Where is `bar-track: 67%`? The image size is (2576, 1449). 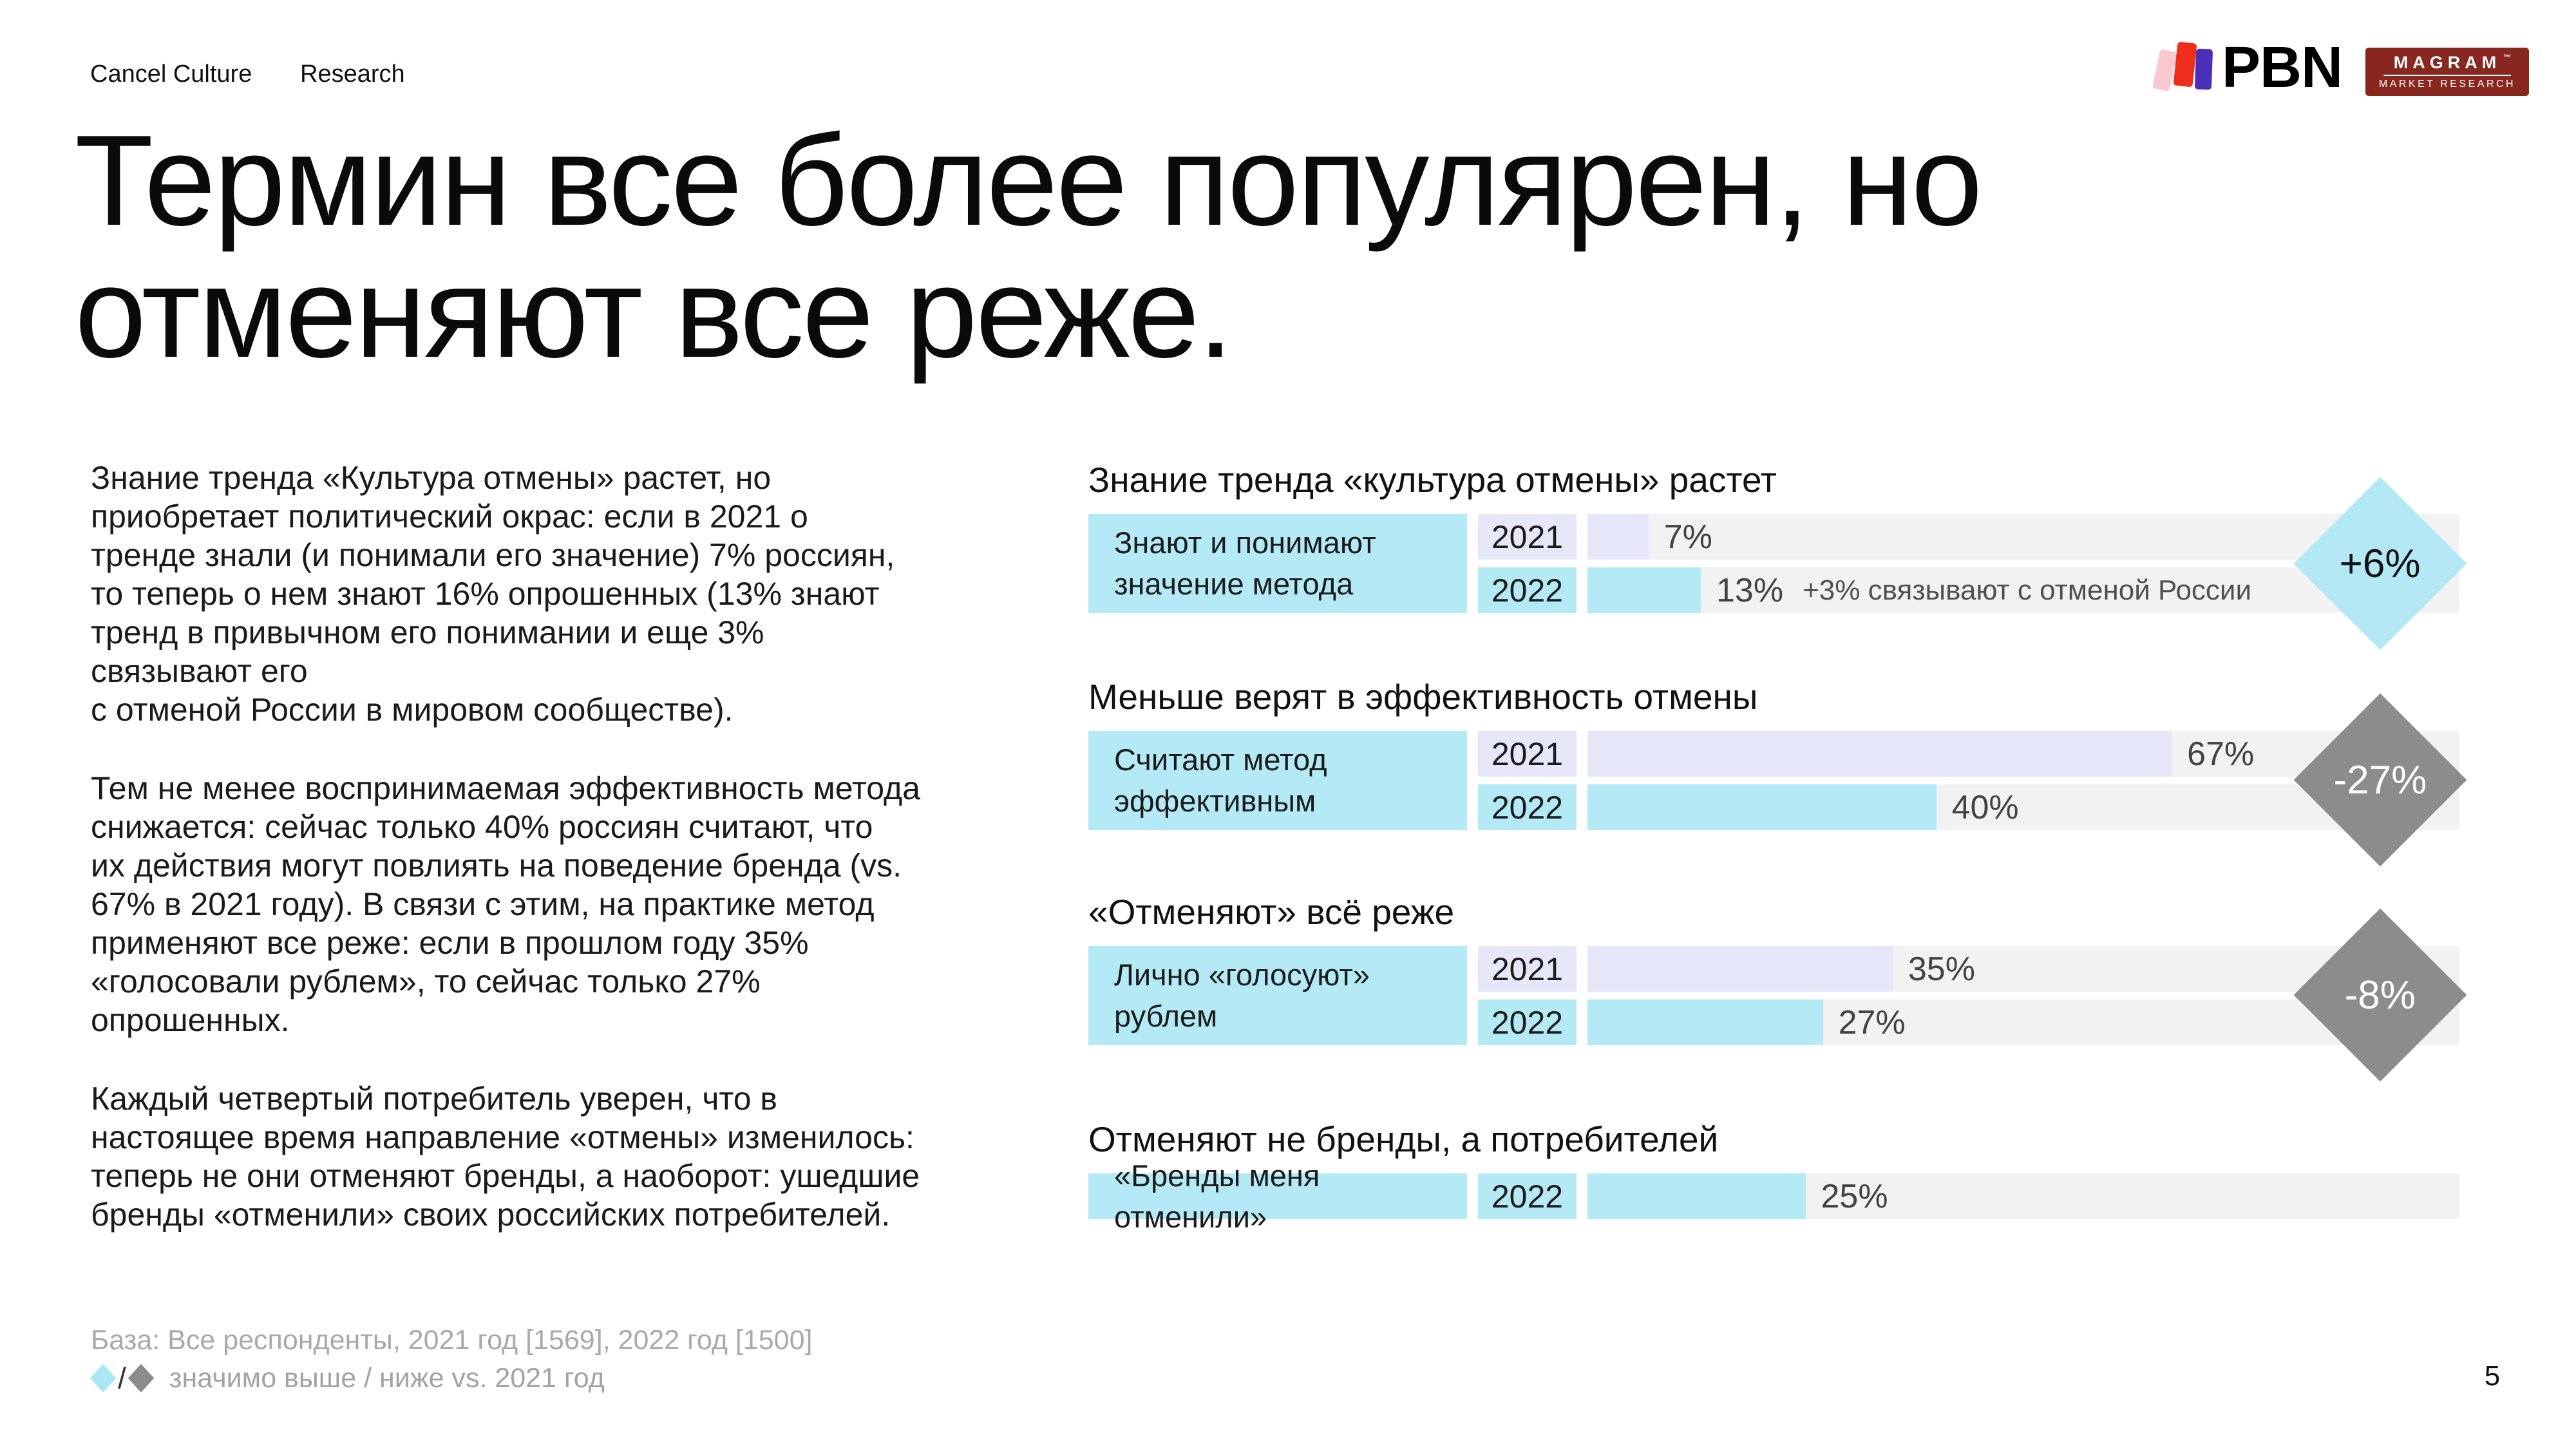
bar-track: 67% is located at coordinates (2023, 754).